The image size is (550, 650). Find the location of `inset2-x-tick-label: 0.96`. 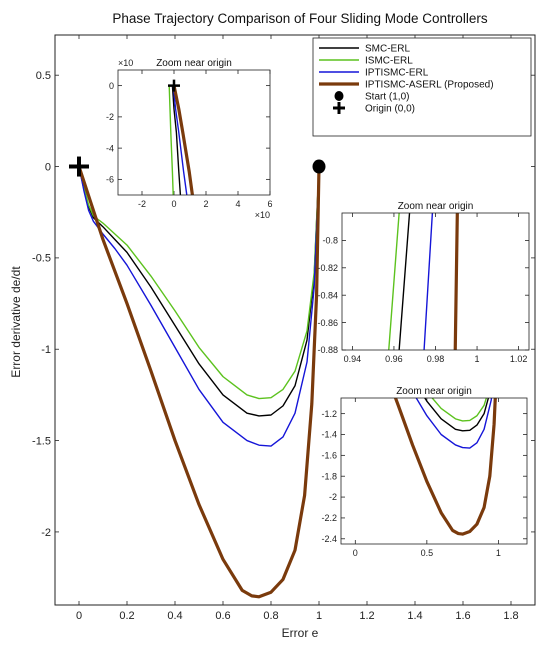

inset2-x-tick-label: 0.96 is located at coordinates (394, 359).